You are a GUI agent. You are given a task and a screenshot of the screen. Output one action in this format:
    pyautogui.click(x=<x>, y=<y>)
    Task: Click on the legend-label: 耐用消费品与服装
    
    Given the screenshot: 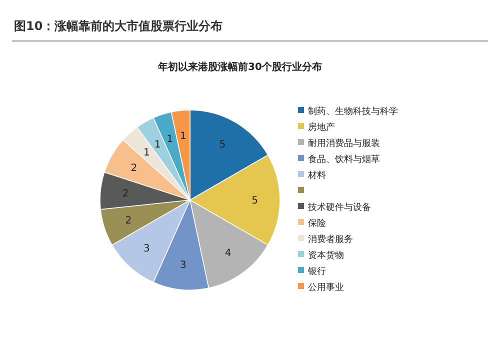 What is the action you would take?
    pyautogui.click(x=344, y=144)
    